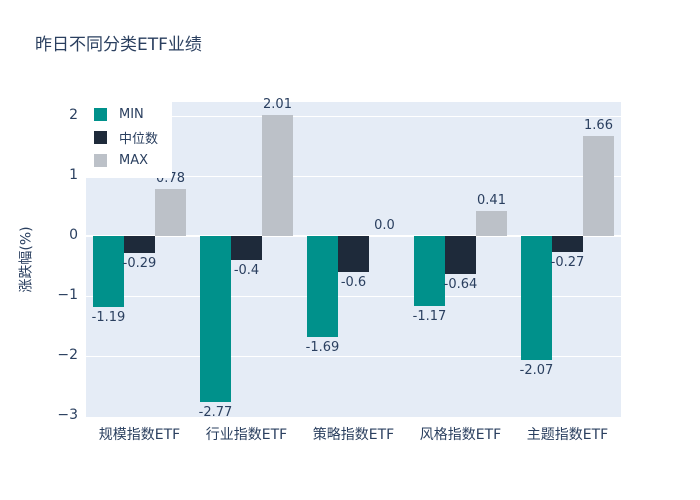 The height and width of the screenshot is (500, 700). What do you see at coordinates (322, 348) in the screenshot?
I see `bar-value-label: -1.69` at bounding box center [322, 348].